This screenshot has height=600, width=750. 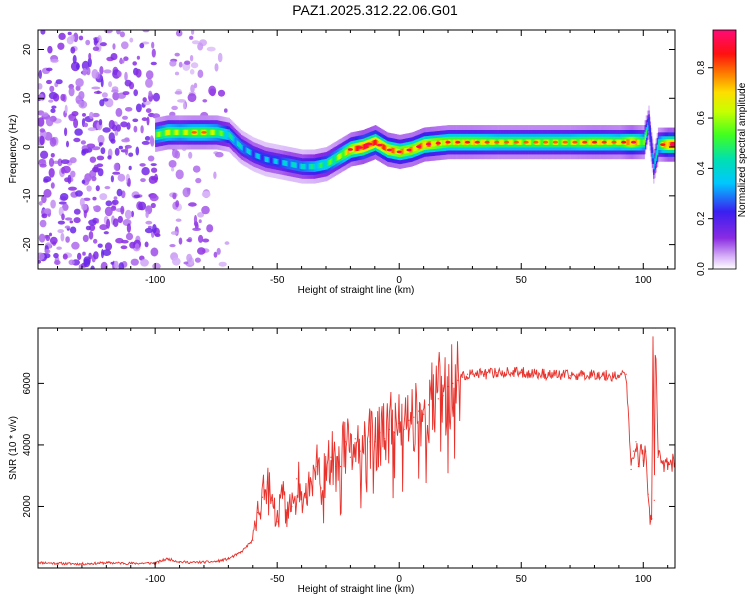 What do you see at coordinates (522, 280) in the screenshot?
I see `spectrogram-xtick-label: 50` at bounding box center [522, 280].